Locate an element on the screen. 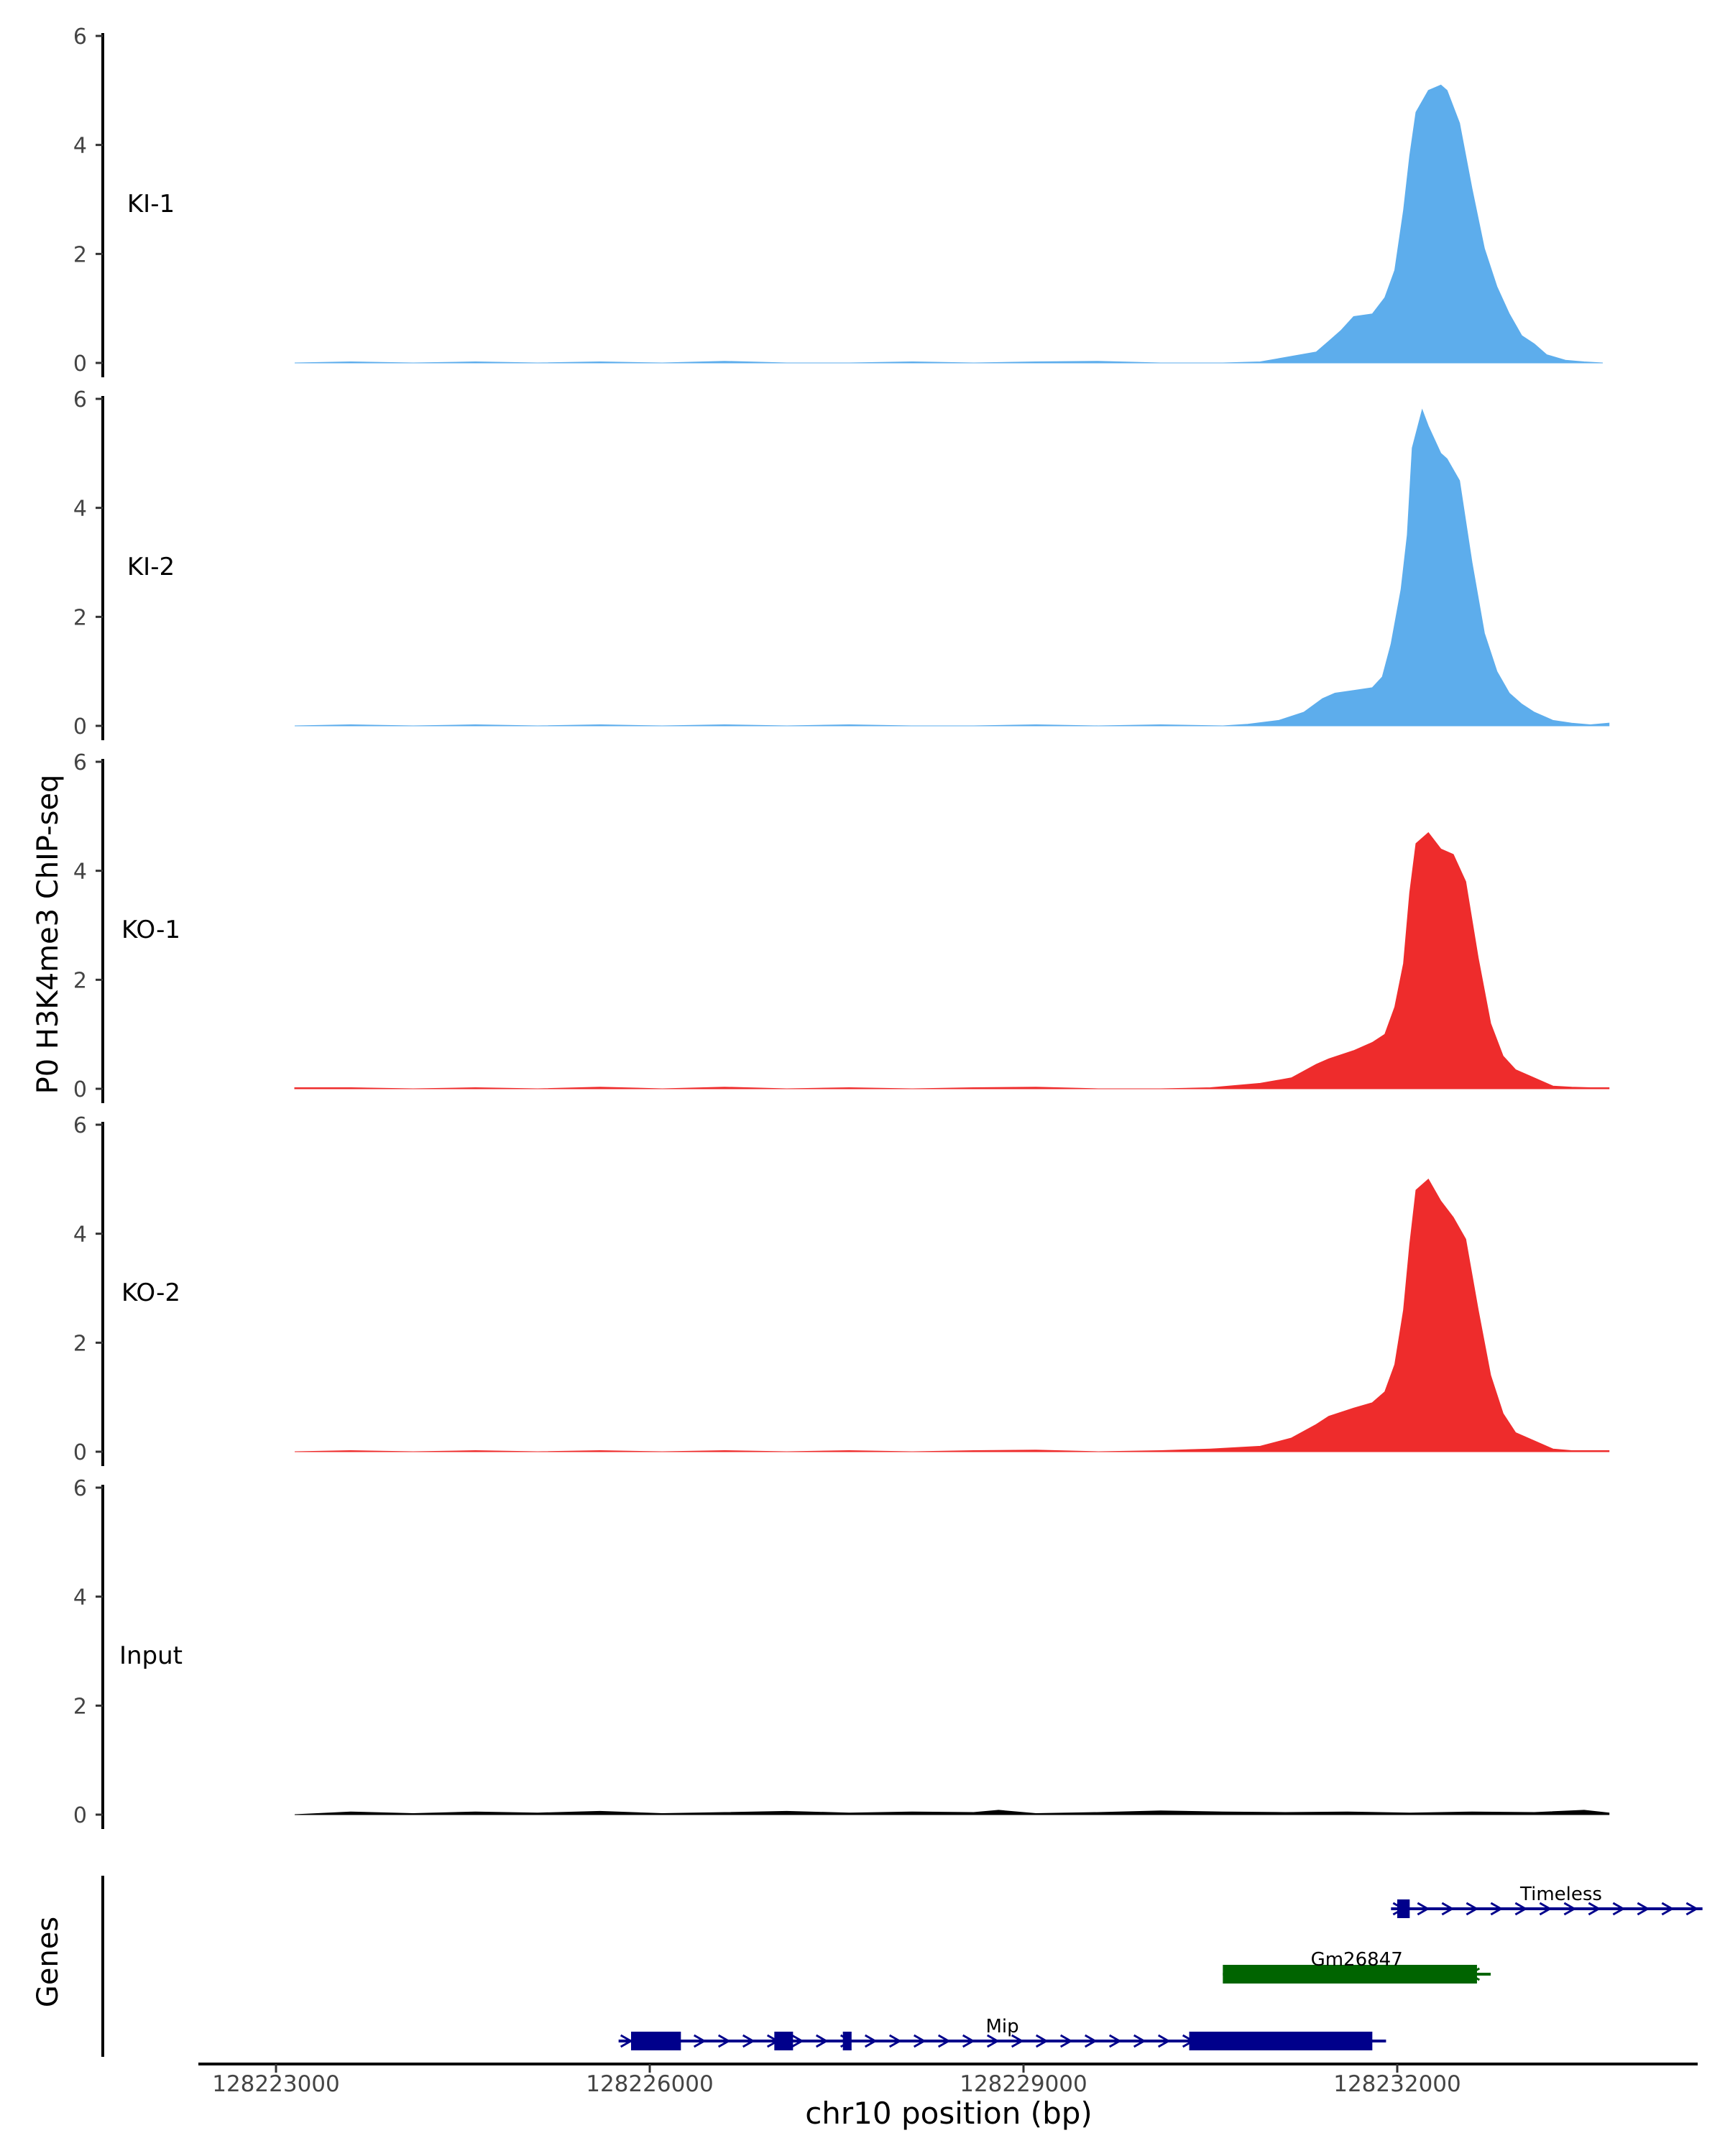  track-label: KI-2 is located at coordinates (151, 567).